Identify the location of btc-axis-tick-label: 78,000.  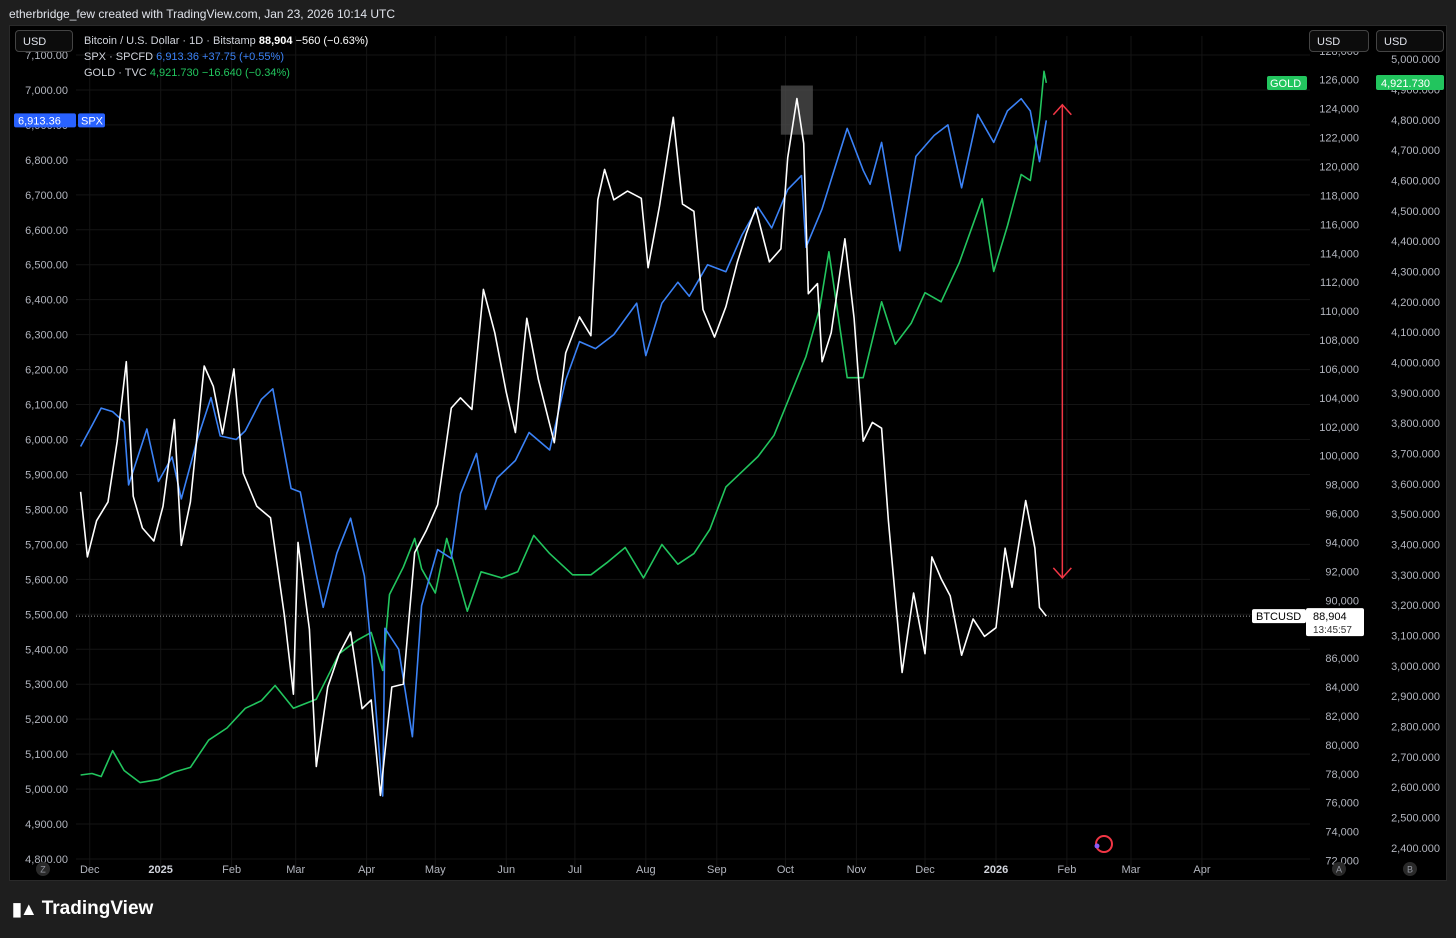
(1342, 775).